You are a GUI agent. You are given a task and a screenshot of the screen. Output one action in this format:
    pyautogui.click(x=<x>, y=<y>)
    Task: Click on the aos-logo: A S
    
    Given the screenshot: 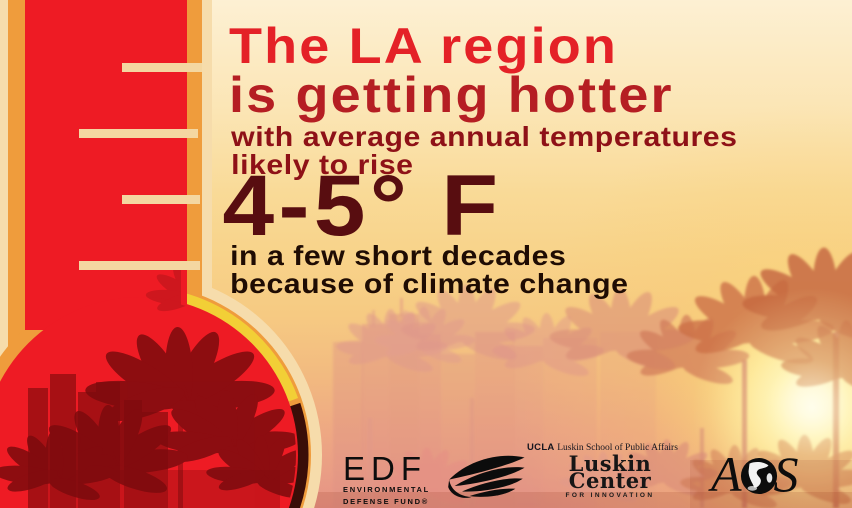 What is the action you would take?
    pyautogui.click(x=755, y=474)
    